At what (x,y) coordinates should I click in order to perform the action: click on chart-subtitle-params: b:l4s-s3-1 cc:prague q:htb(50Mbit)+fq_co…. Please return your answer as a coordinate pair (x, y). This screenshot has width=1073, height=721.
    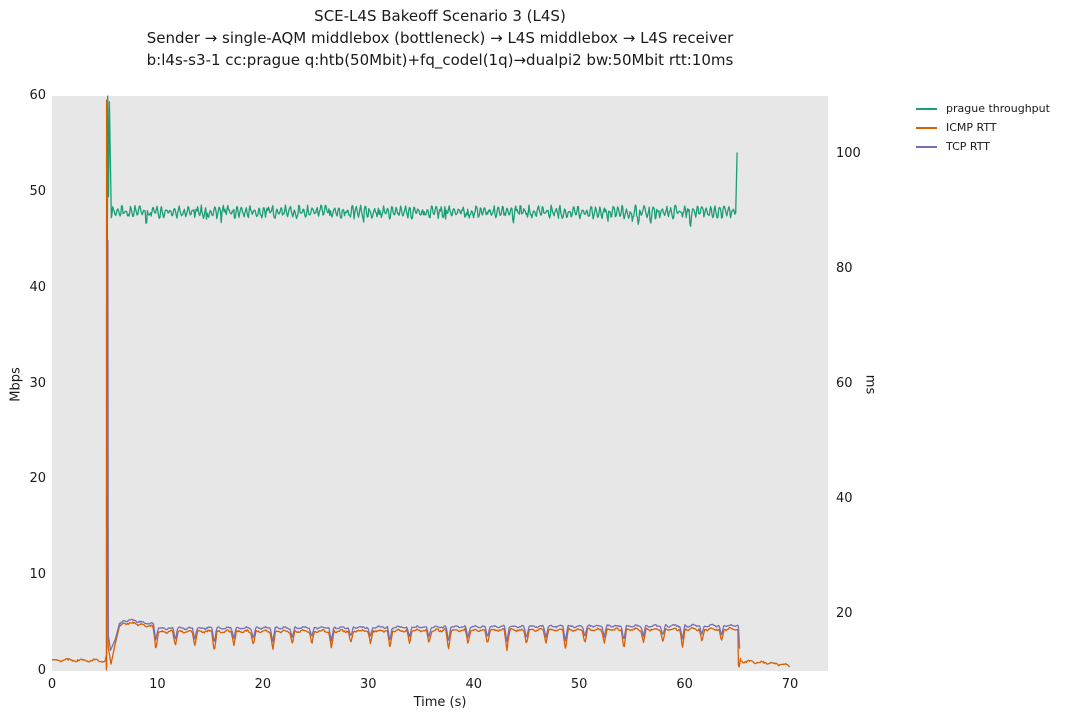
    Looking at the image, I should click on (440, 60).